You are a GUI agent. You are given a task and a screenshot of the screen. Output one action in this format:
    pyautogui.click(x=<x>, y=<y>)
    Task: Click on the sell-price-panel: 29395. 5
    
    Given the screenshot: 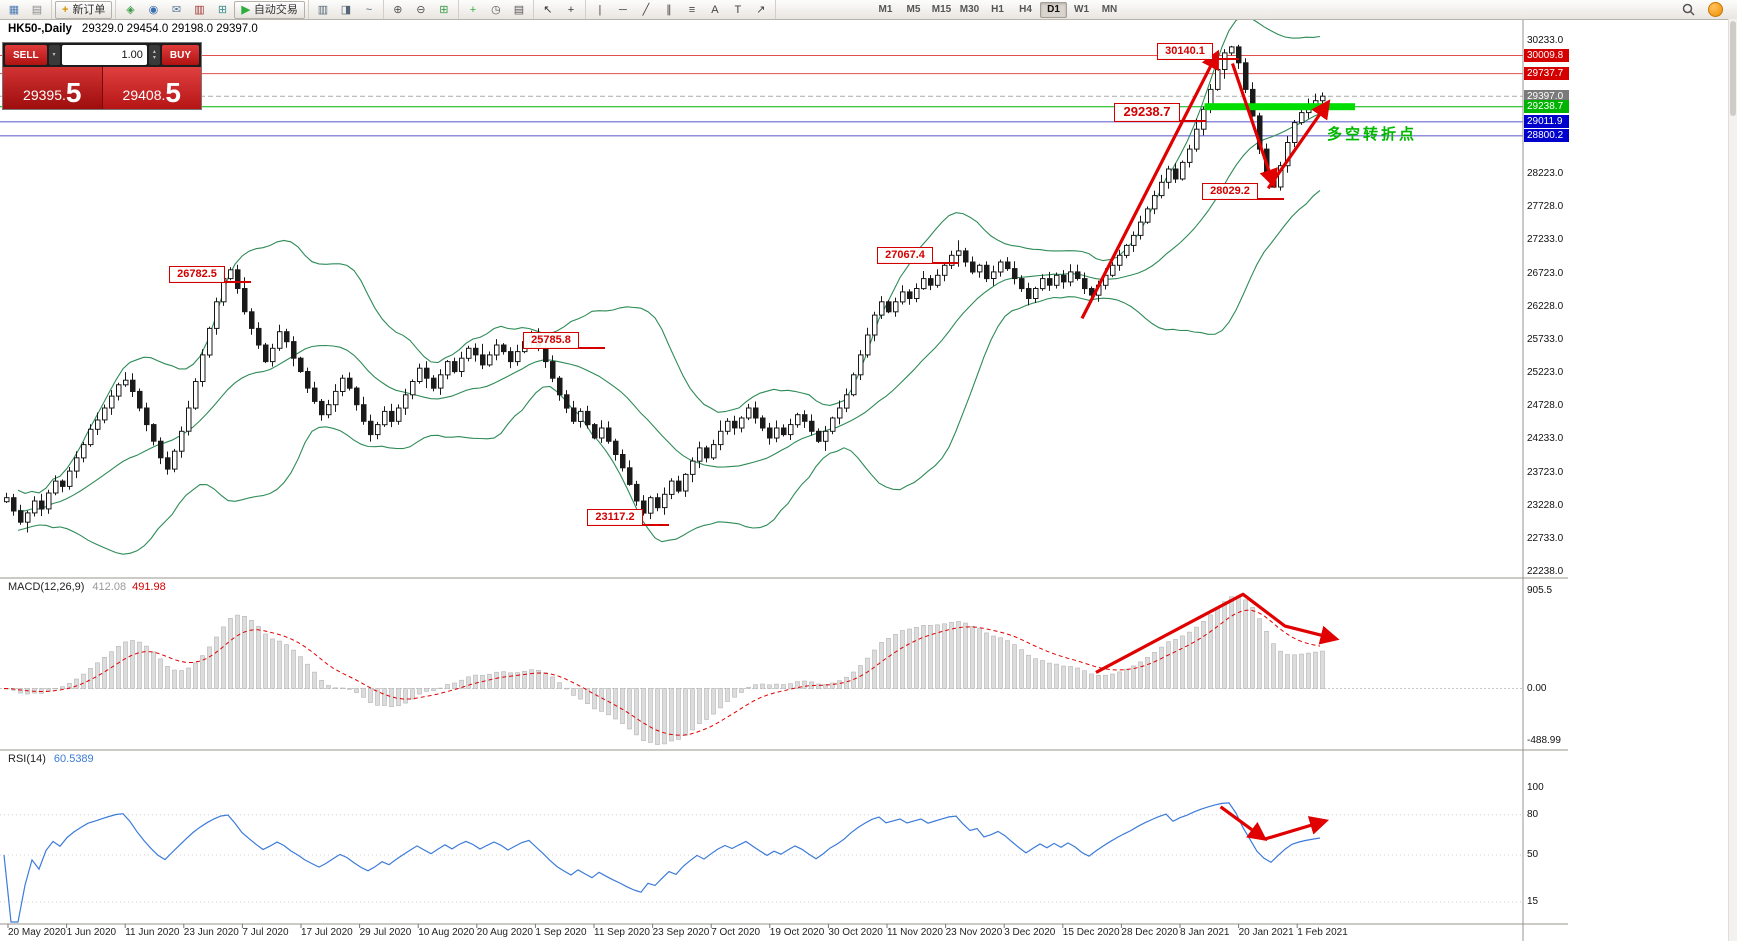 What is the action you would take?
    pyautogui.click(x=53, y=88)
    